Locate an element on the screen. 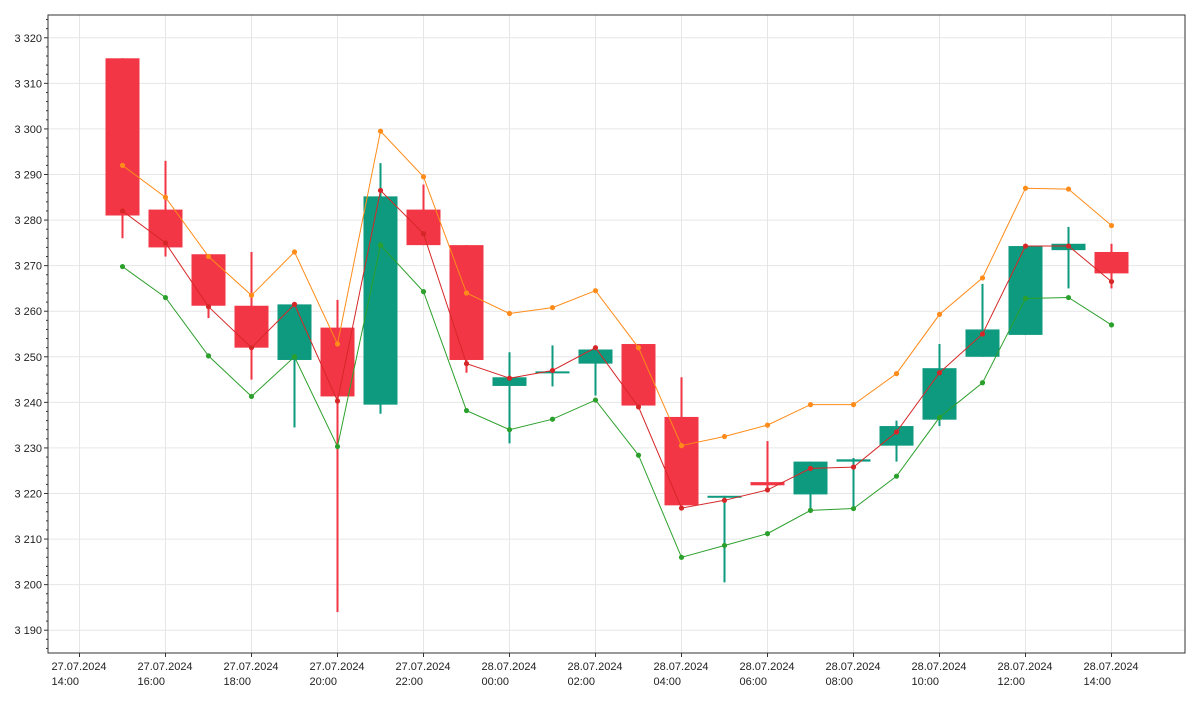 The width and height of the screenshot is (1200, 705). y-tick-label: 3 240 is located at coordinates (28, 403).